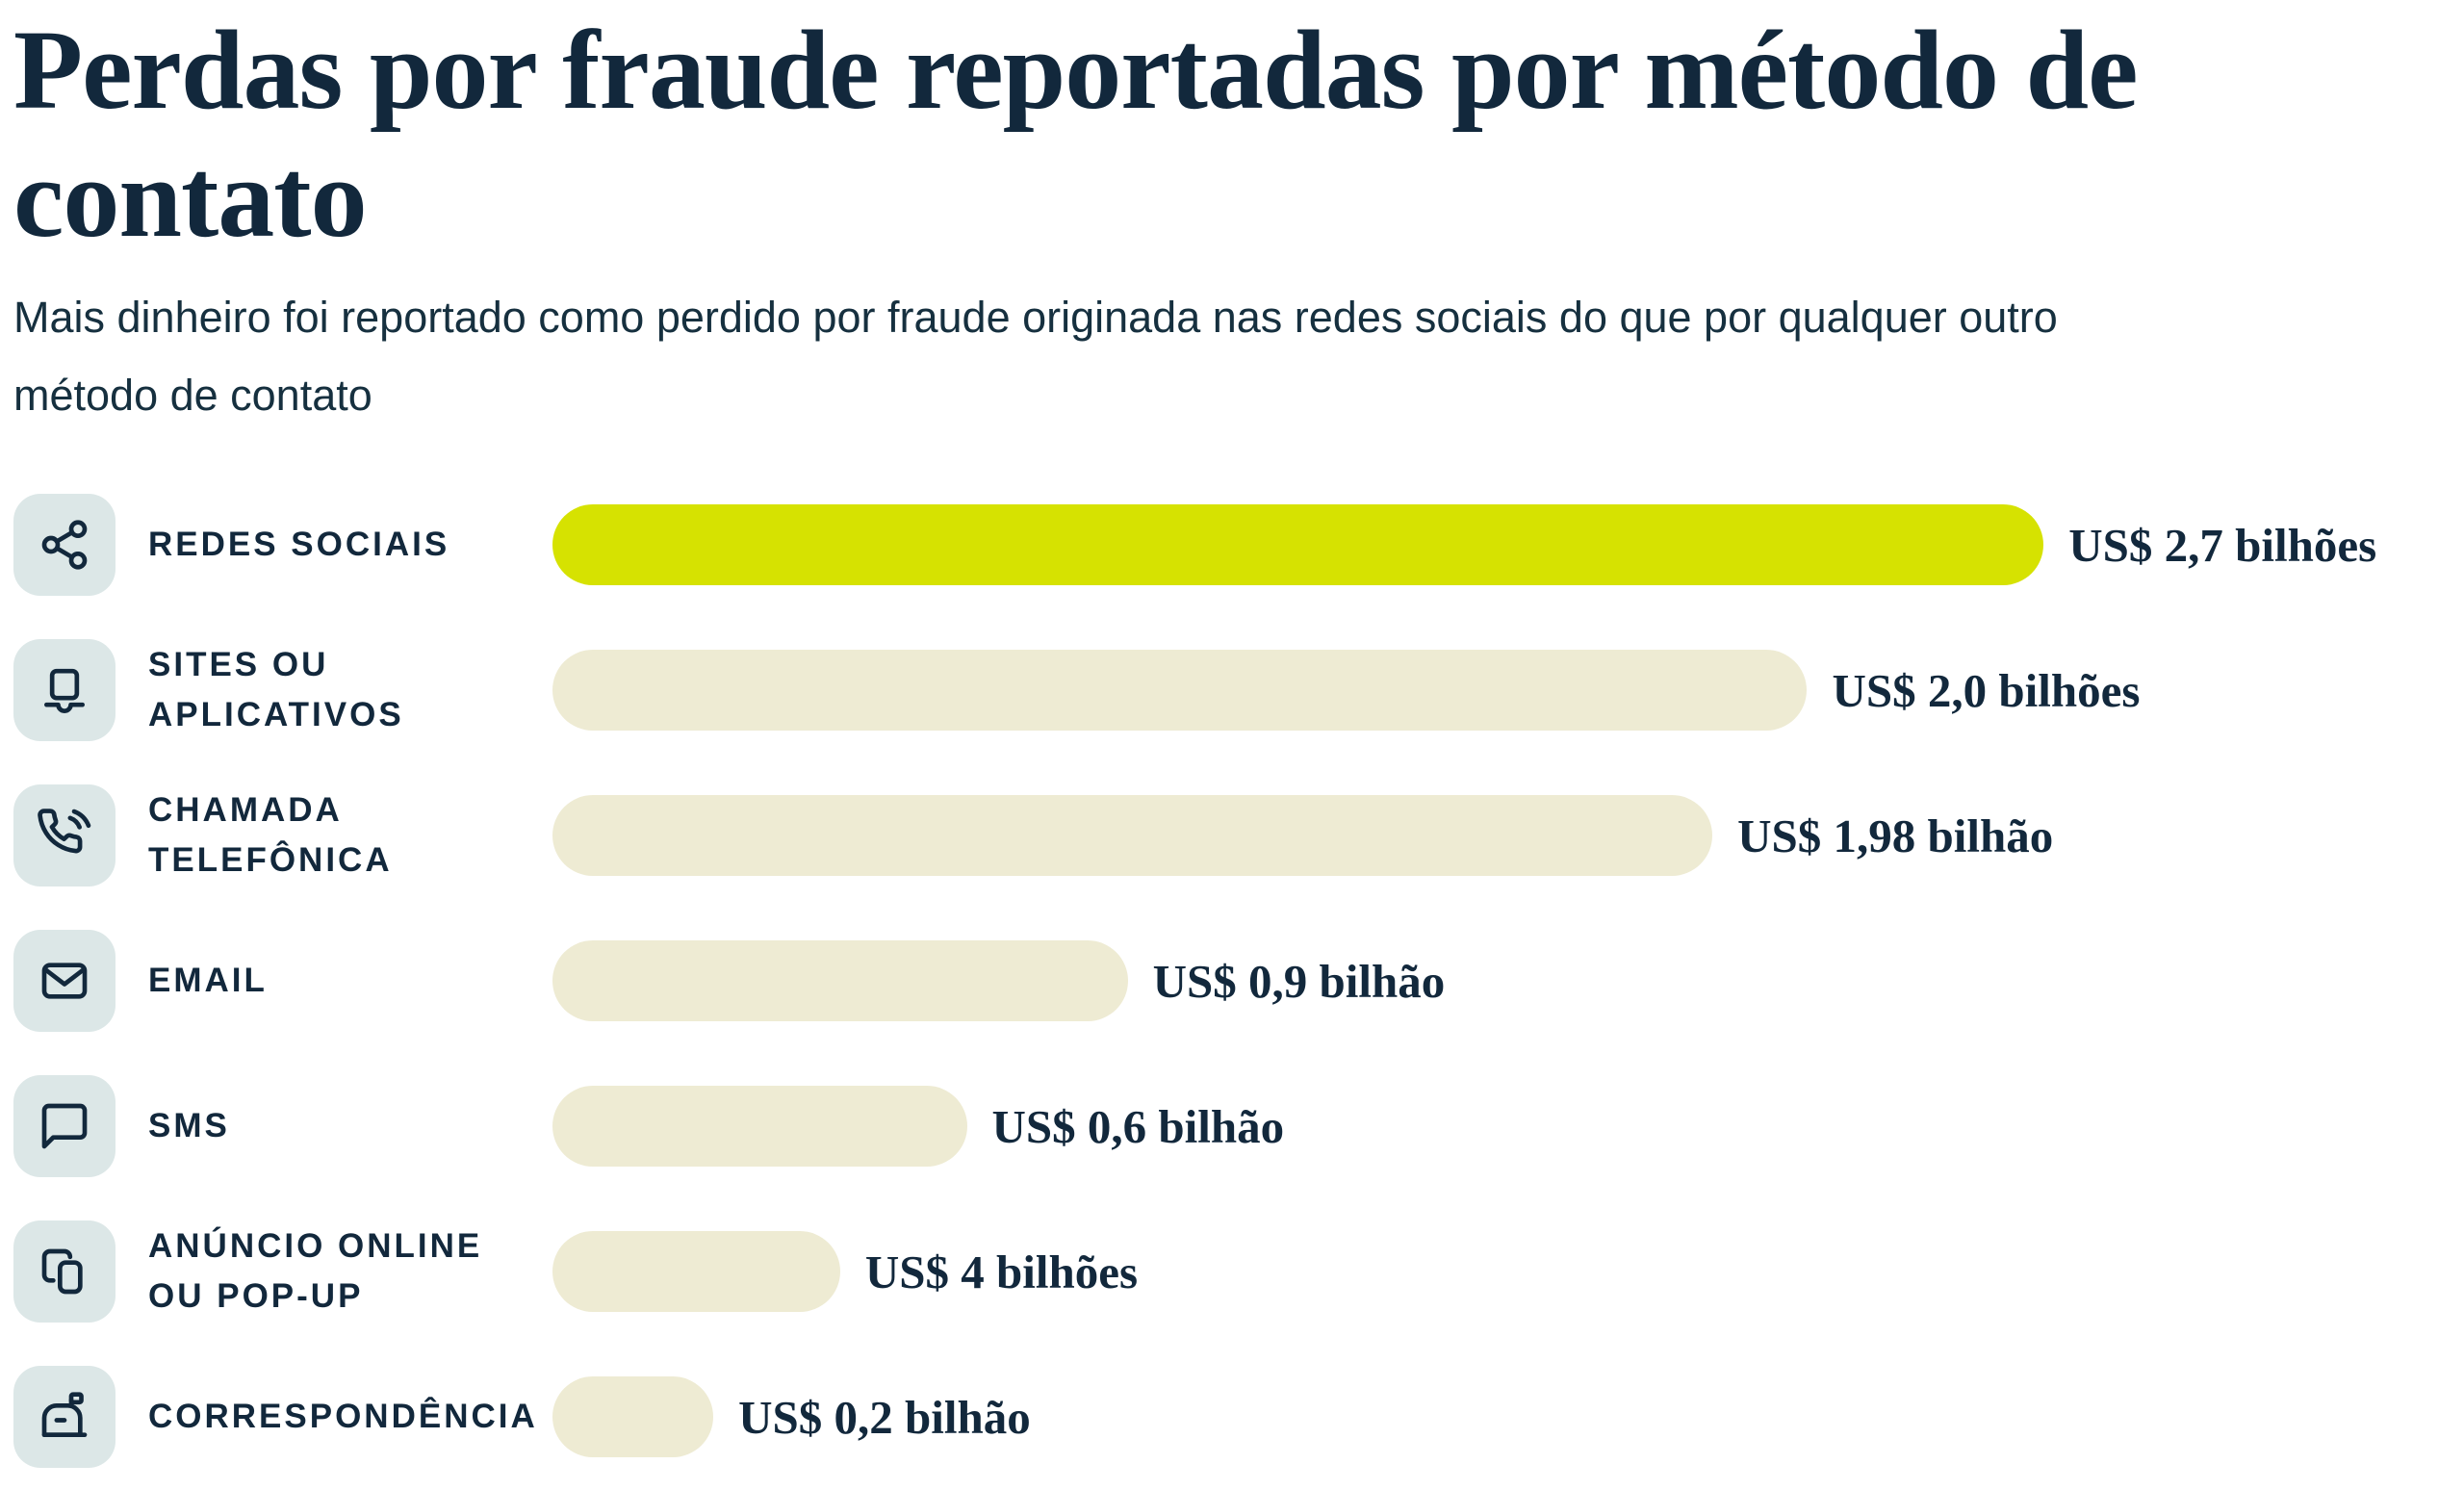 This screenshot has width=2464, height=1490. I want to click on value-label: US$ 2,7 bilhões, so click(2222, 545).